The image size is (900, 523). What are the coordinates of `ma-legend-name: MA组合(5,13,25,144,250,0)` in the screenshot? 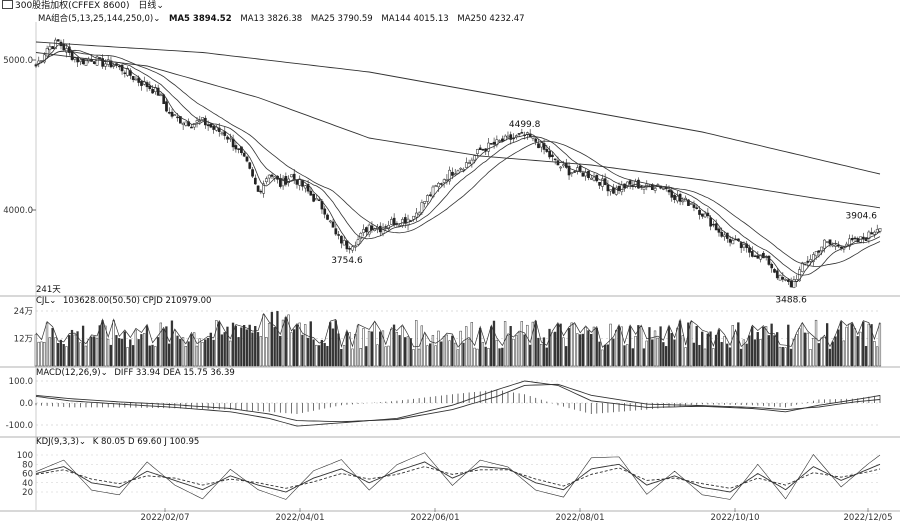 It's located at (96, 19).